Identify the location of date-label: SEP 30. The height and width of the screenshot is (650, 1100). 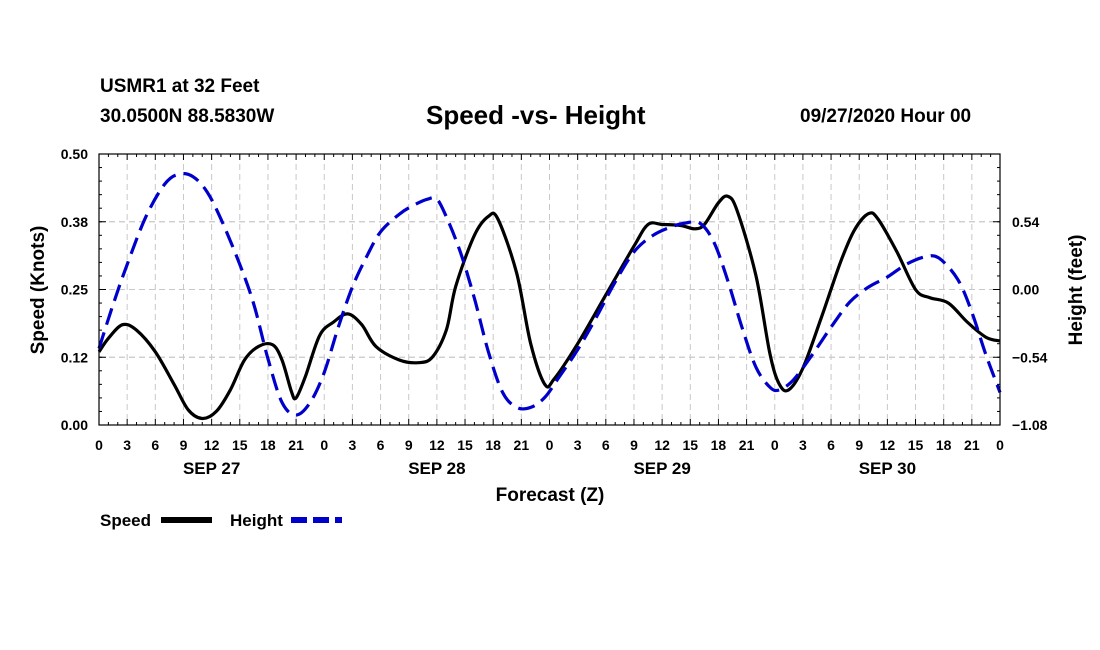
(887, 468).